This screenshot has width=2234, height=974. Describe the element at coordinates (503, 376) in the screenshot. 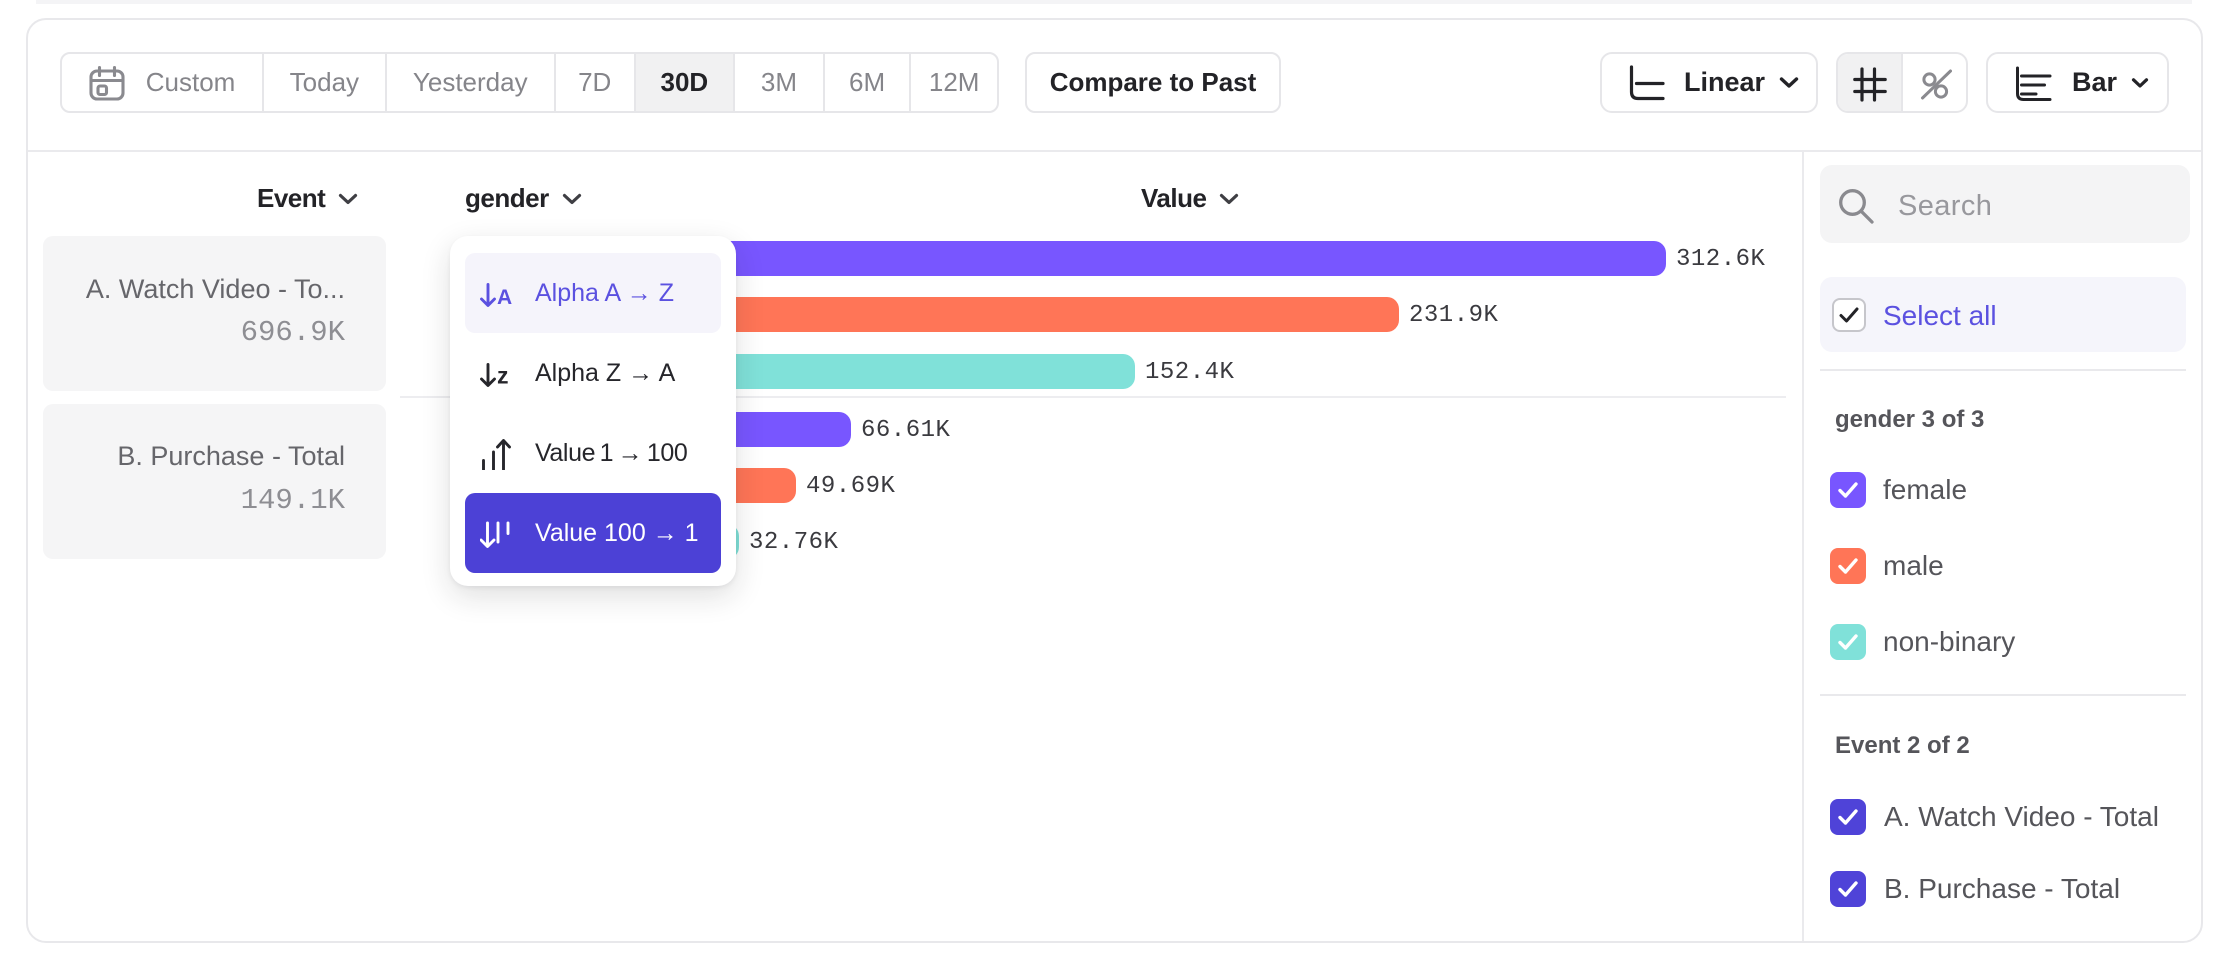

I see `svg-text: z` at that location.